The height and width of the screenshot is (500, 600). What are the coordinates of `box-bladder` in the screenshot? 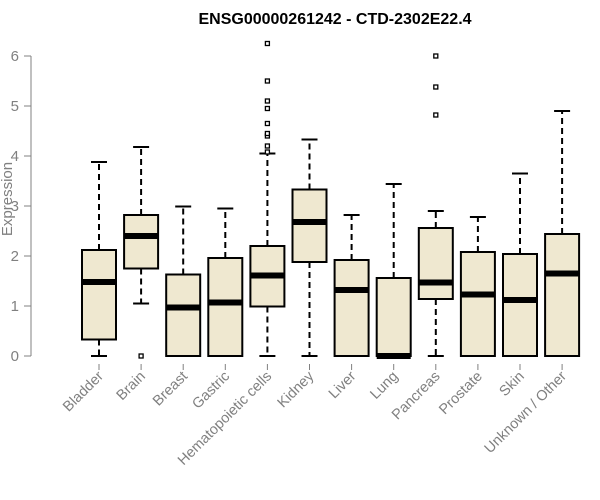 It's located at (99, 259).